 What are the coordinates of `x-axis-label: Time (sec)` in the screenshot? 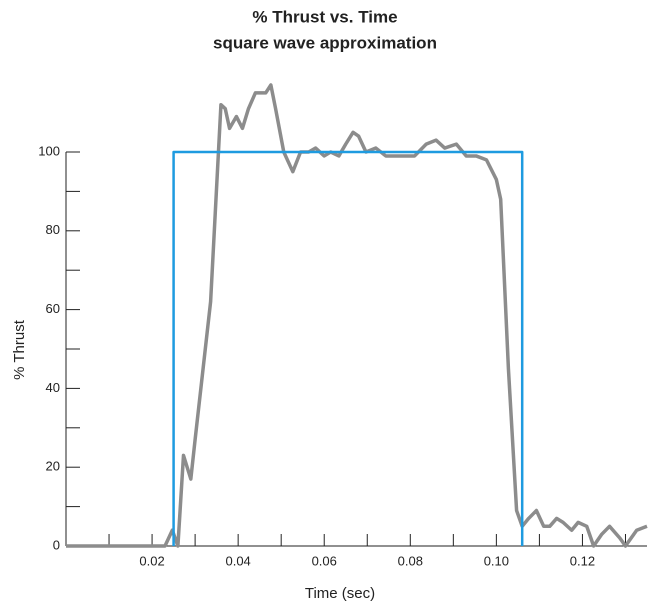 It's located at (340, 593).